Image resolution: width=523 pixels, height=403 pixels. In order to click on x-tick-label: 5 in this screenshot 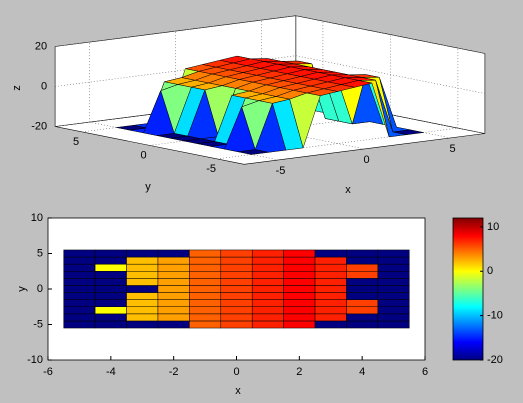, I will do `click(452, 149)`.